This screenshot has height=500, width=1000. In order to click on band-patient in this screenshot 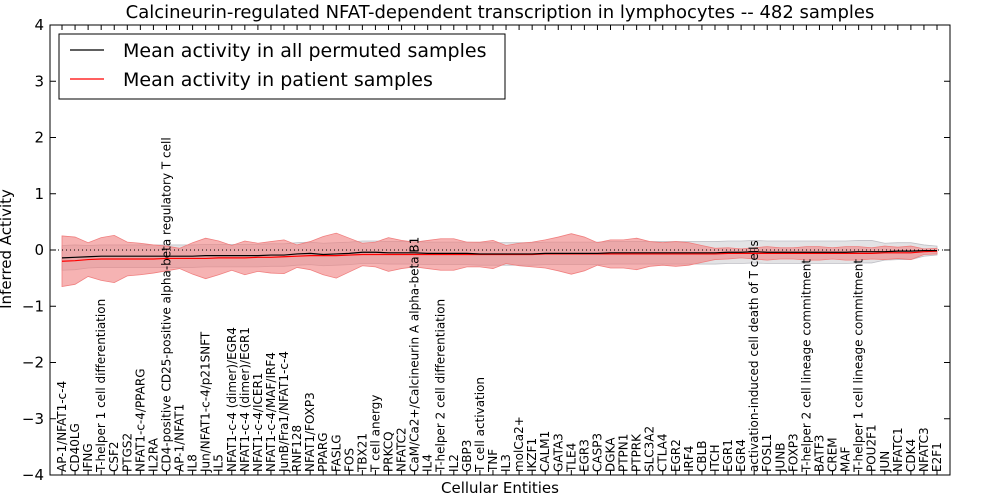, I will do `click(499, 260)`.